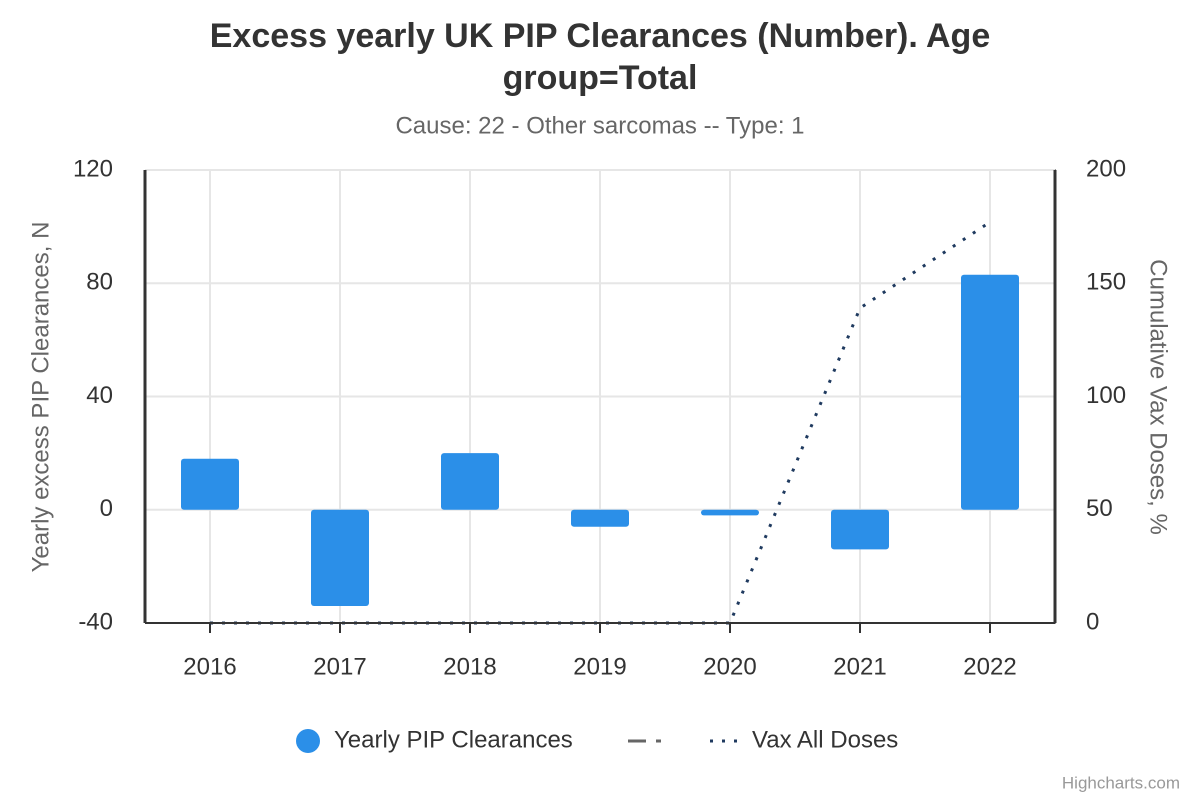 Image resolution: width=1200 pixels, height=800 pixels. Describe the element at coordinates (1106, 168) in the screenshot. I see `y2-tick-label: 200` at that location.